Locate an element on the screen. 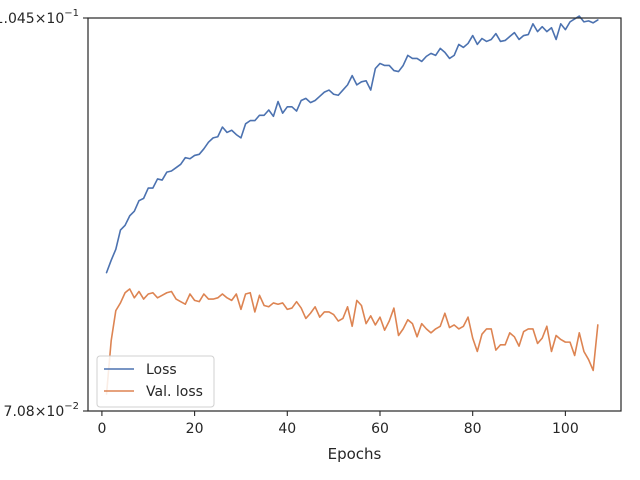 The width and height of the screenshot is (640, 480). x-axis: 0 20 40 60 80 100 is located at coordinates (338, 424).